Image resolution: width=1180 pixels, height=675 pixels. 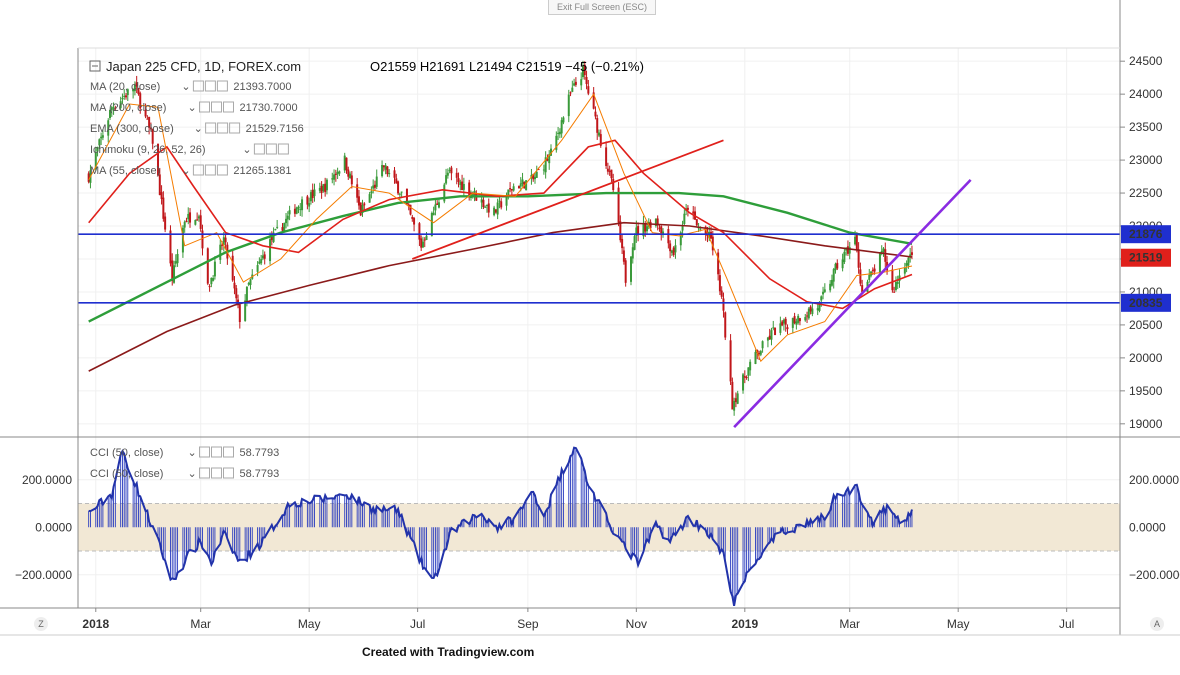 What do you see at coordinates (132, 129) in the screenshot?
I see `indicator-legend-label: EMA (300, close)` at bounding box center [132, 129].